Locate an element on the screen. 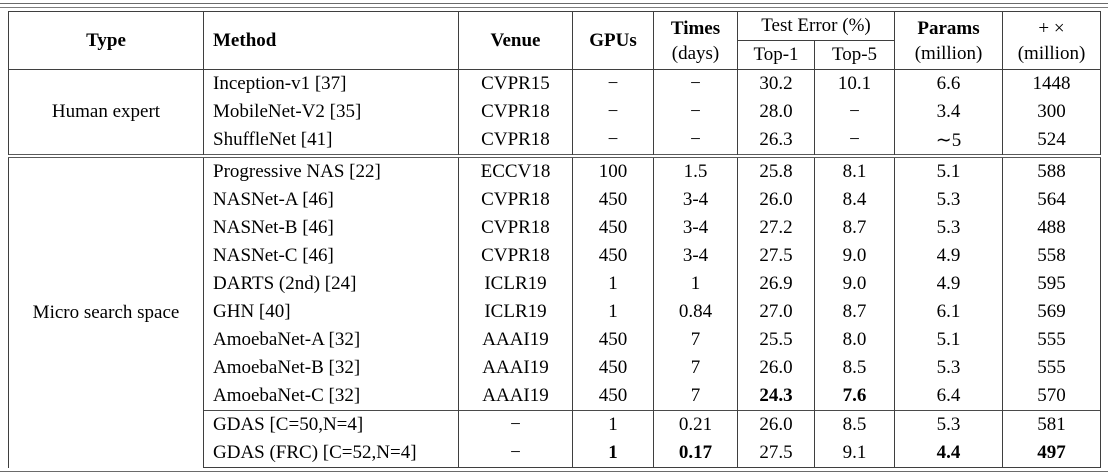 Image resolution: width=1108 pixels, height=475 pixels. header-type: Type is located at coordinates (106, 40).